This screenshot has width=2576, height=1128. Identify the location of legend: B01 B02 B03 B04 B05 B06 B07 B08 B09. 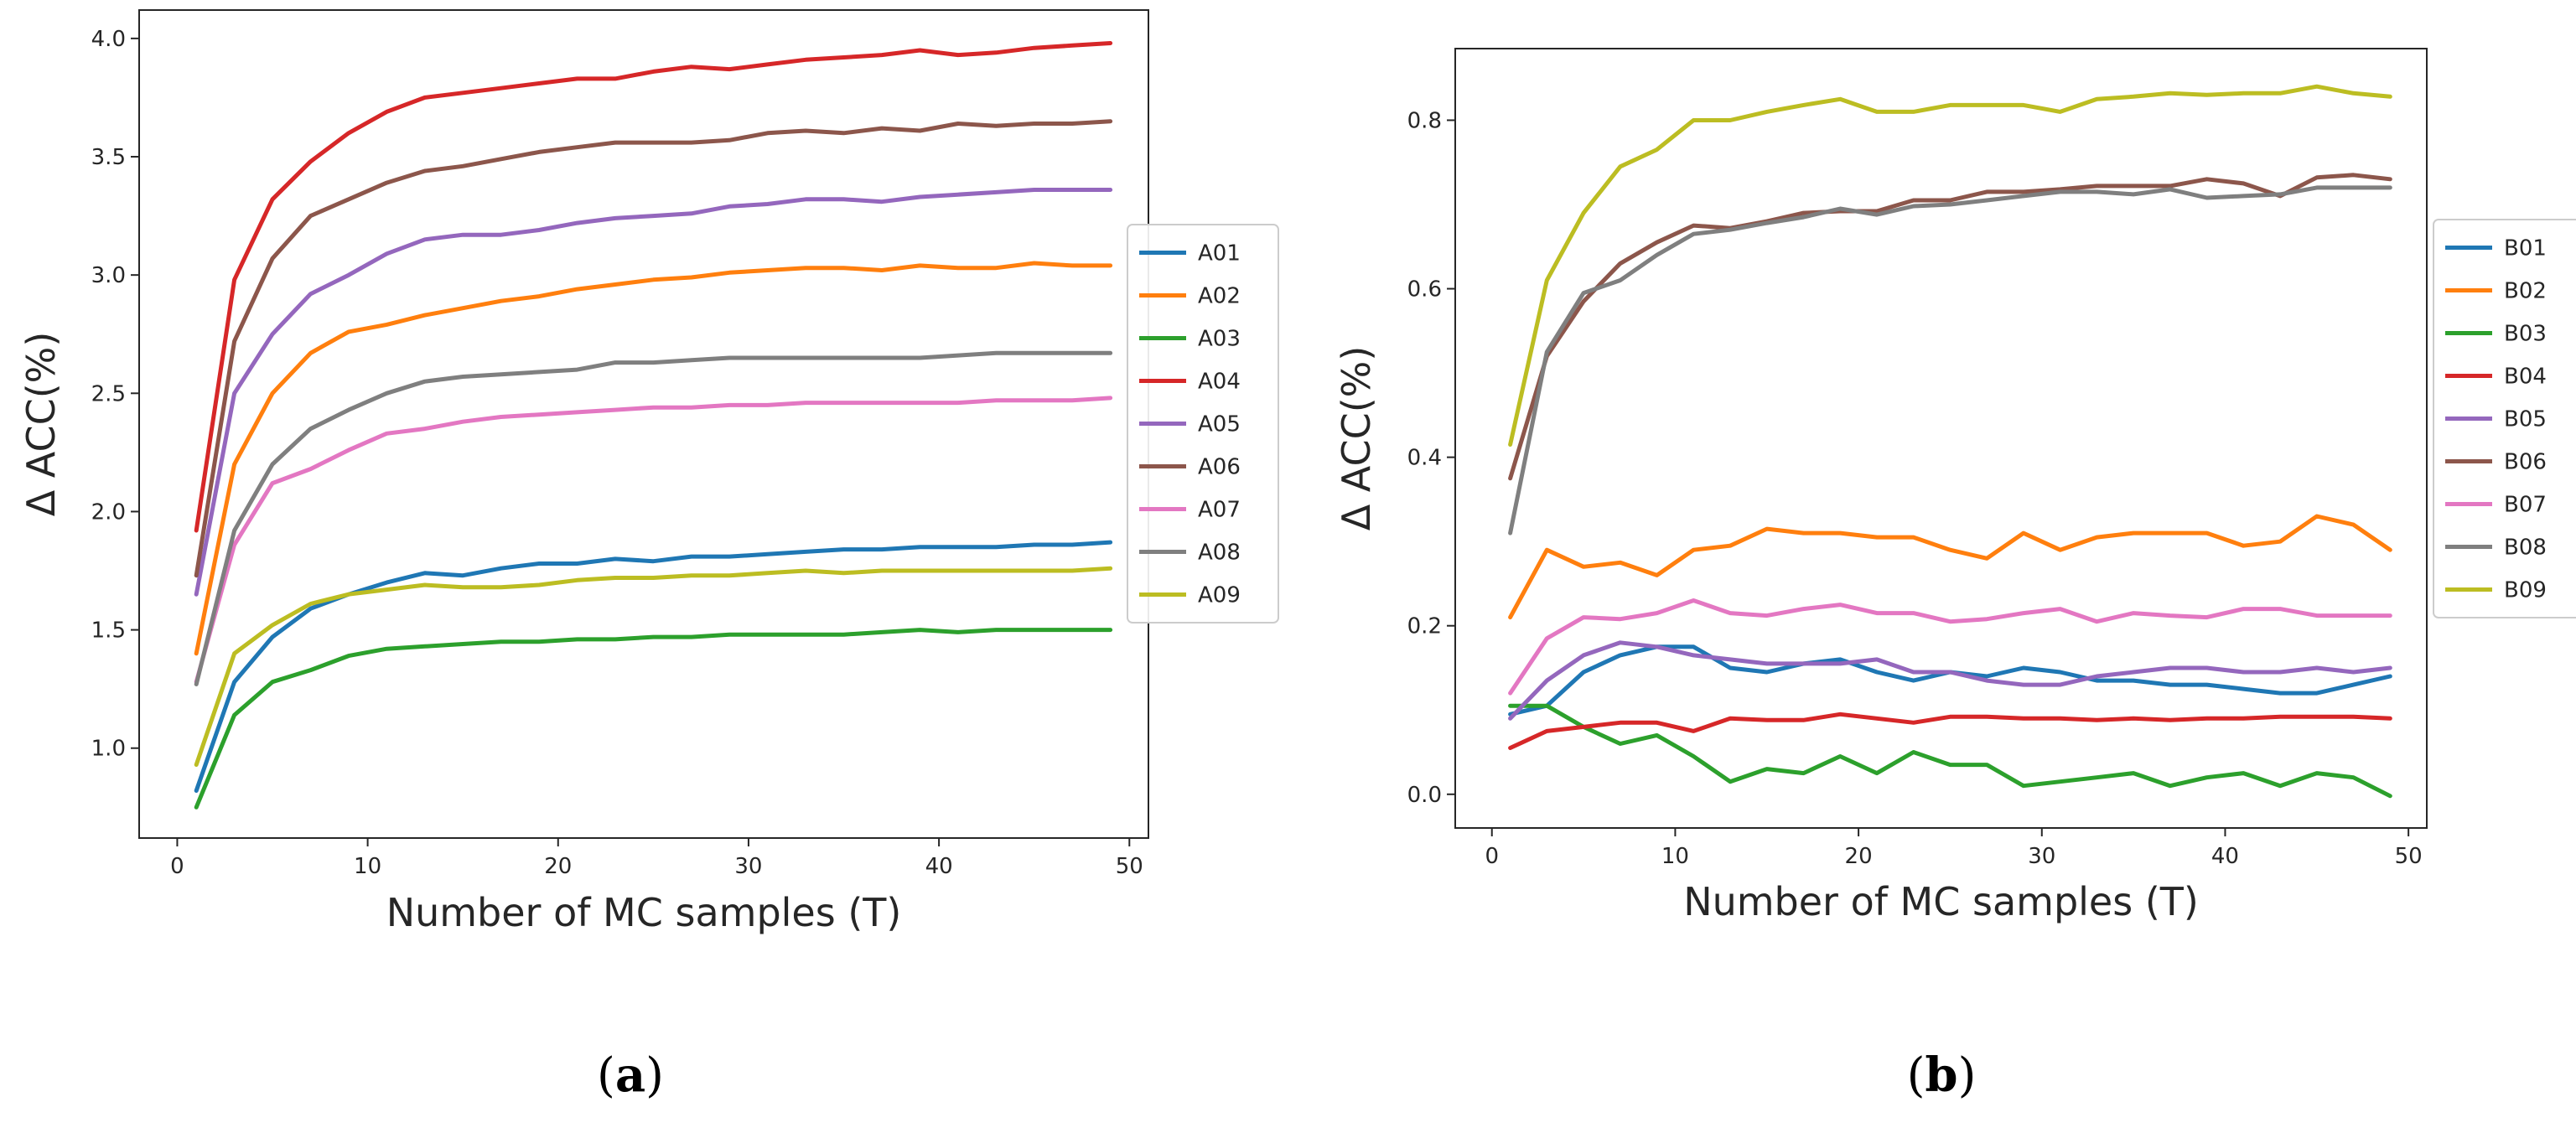
(2504, 418).